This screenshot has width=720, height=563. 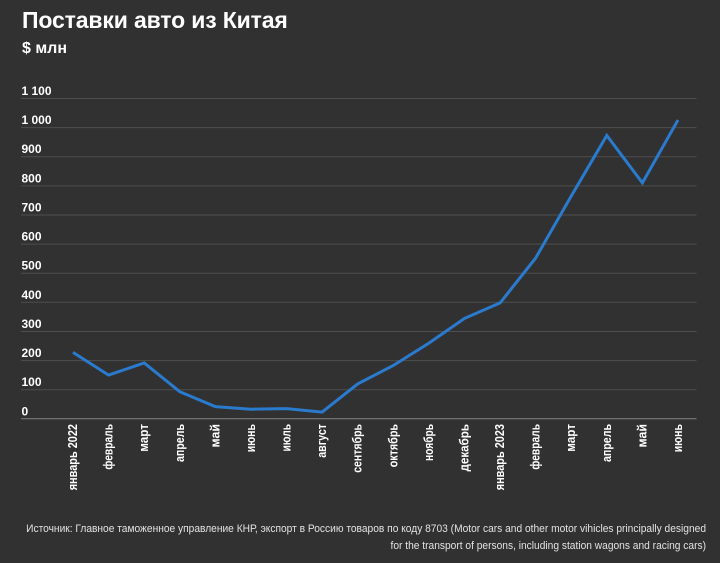 I want to click on svg-text: 100, so click(x=32, y=382).